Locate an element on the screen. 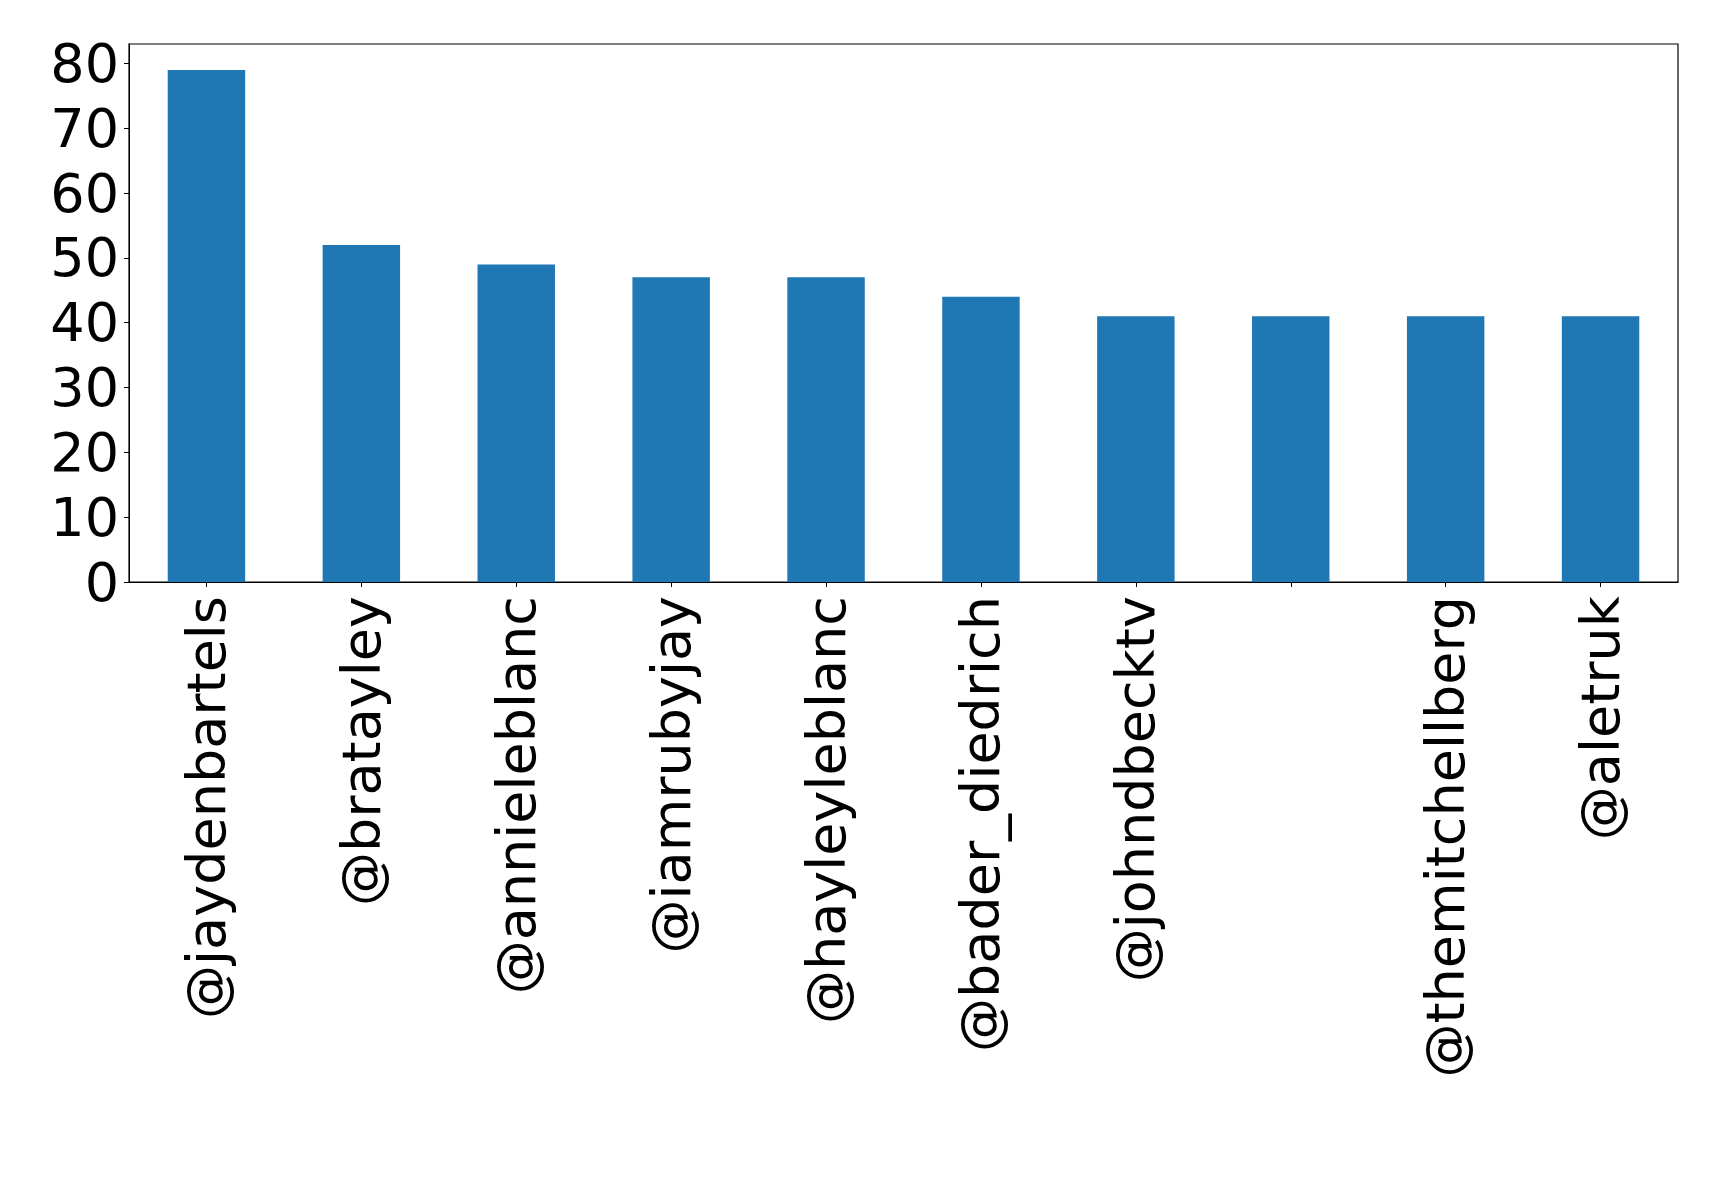 This screenshot has height=1190, width=1719. x-tick-label: @hayleyleblanc is located at coordinates (826, 810).